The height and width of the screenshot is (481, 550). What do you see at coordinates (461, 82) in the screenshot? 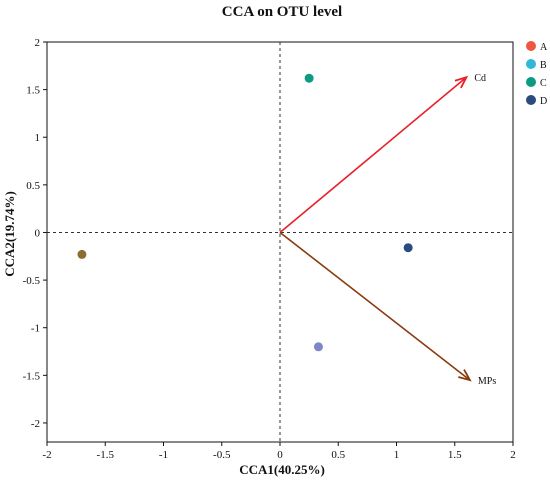
I see `arrowhead-cd` at bounding box center [461, 82].